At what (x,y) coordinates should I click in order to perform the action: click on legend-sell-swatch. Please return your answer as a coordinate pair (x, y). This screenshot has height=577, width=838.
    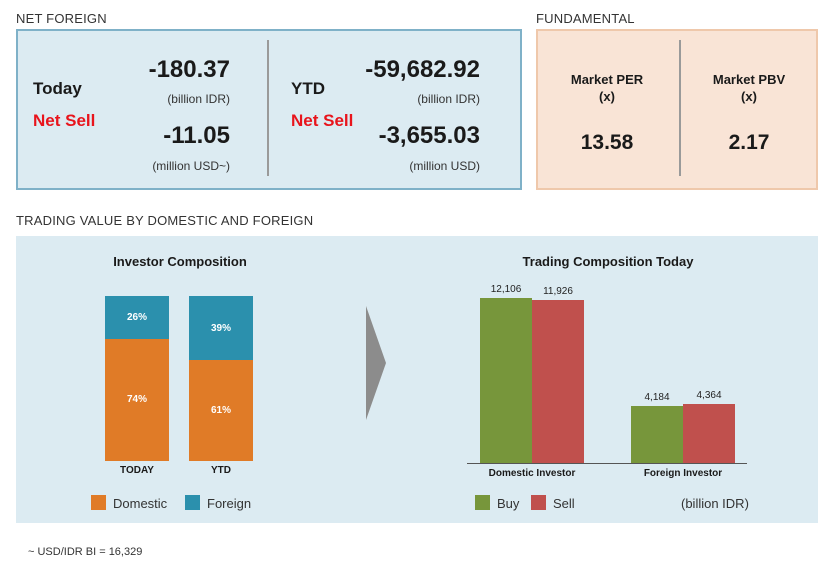
    Looking at the image, I should click on (538, 502).